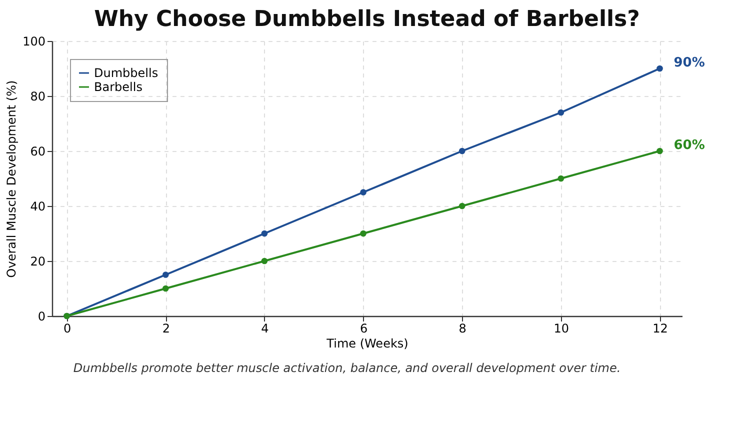  Describe the element at coordinates (660, 329) in the screenshot. I see `x-tick-label: 12` at that location.